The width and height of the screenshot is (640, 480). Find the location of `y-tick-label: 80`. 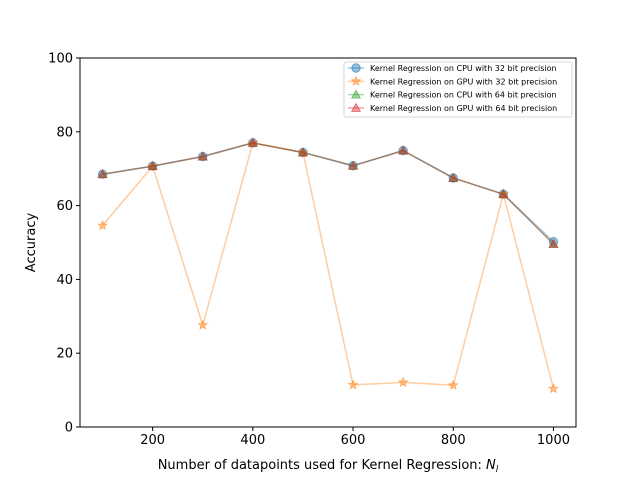

y-tick-label: 80 is located at coordinates (64, 132).